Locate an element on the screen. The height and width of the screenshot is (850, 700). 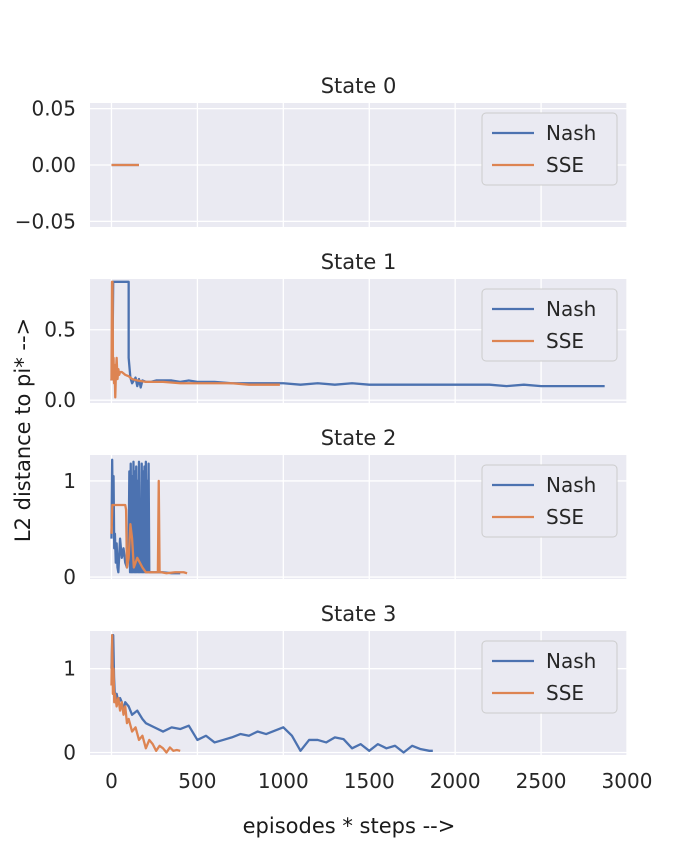
x-tick-label: 2500 is located at coordinates (541, 781).